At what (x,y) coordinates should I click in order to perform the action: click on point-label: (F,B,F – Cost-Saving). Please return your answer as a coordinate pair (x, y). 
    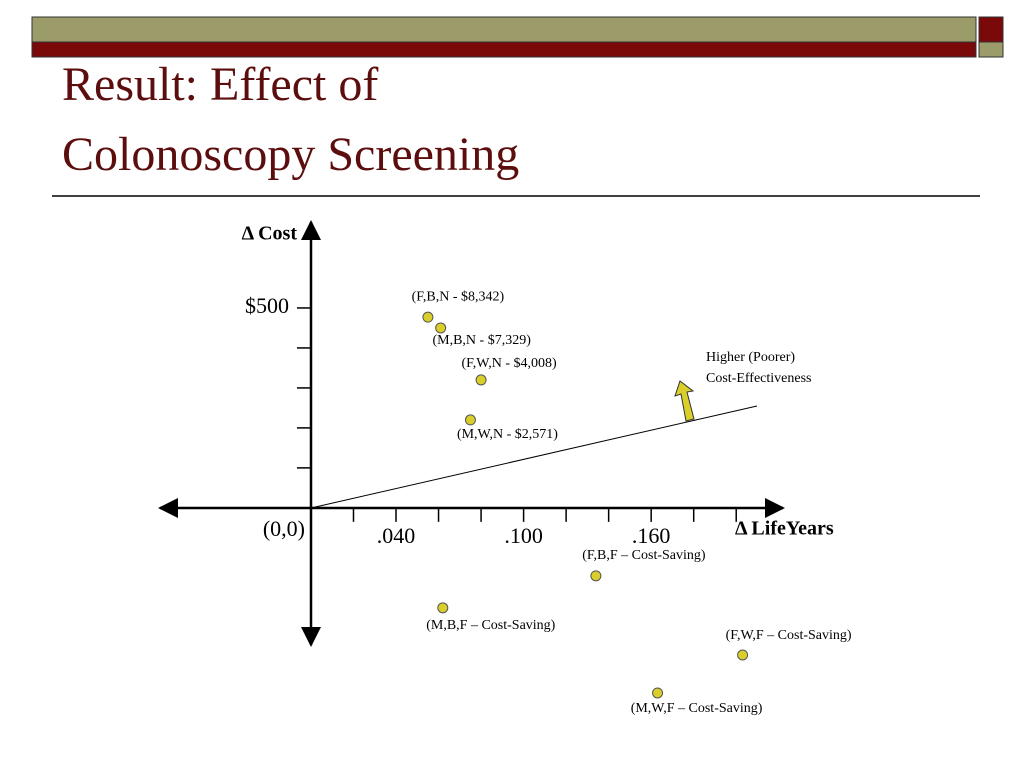
    Looking at the image, I should click on (644, 555).